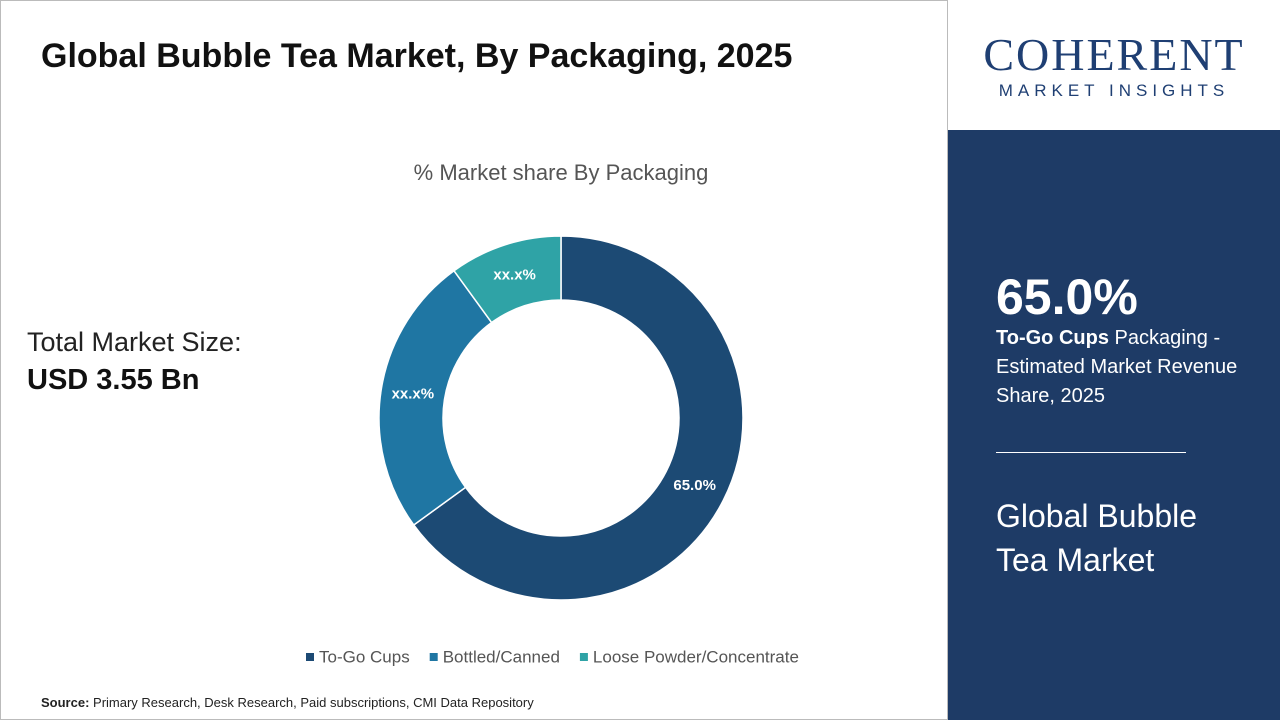 The width and height of the screenshot is (1280, 720). Describe the element at coordinates (1067, 297) in the screenshot. I see `highlight: 65.0%` at that location.